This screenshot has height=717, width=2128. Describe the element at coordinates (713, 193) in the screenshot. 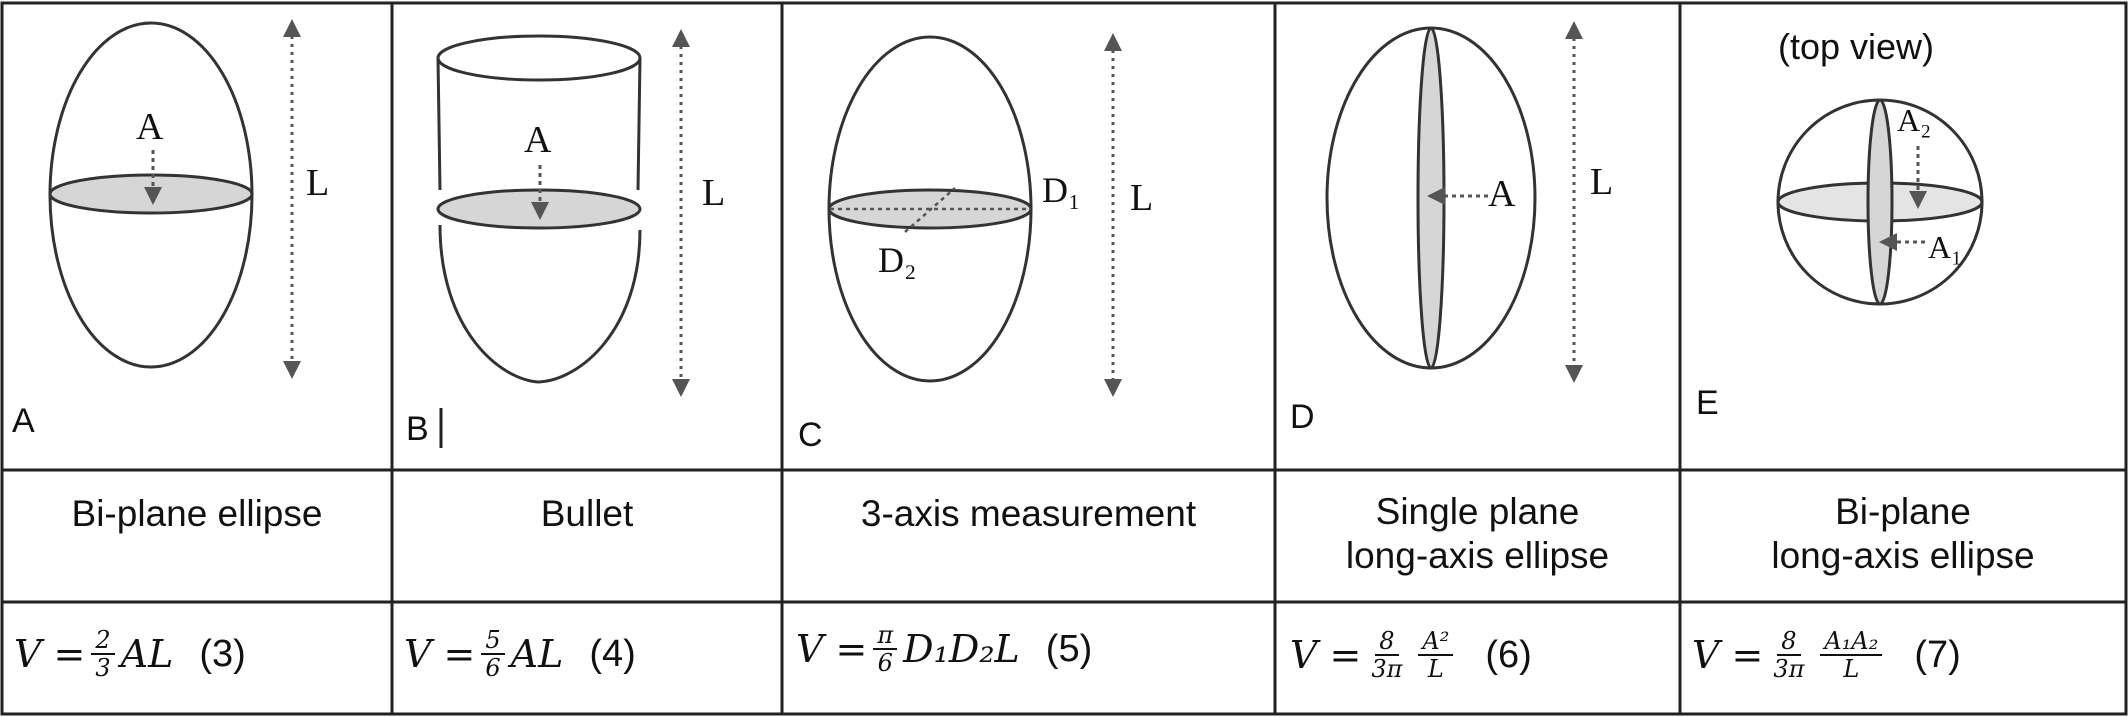

I see `panel-b-length-label: L` at that location.